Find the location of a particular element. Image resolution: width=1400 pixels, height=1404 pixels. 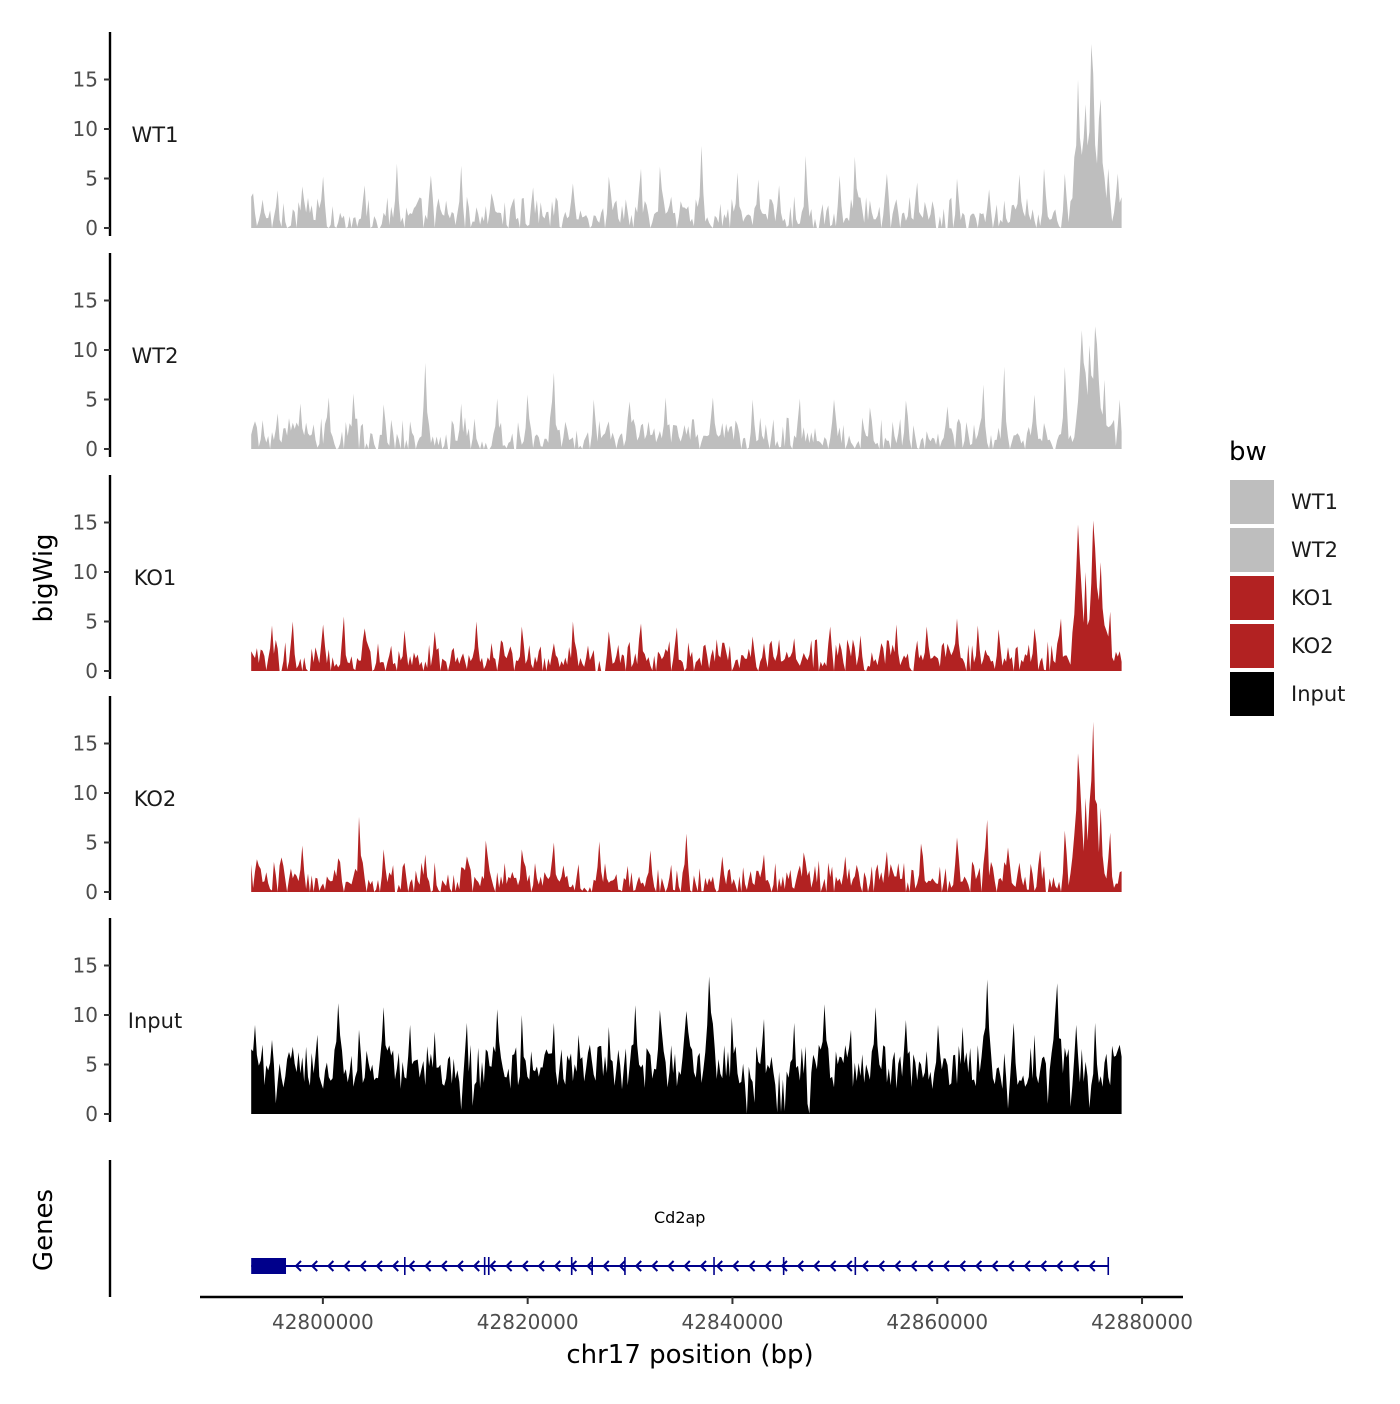

track-ko2: 0 5 10 15 KO2 is located at coordinates (597, 800).